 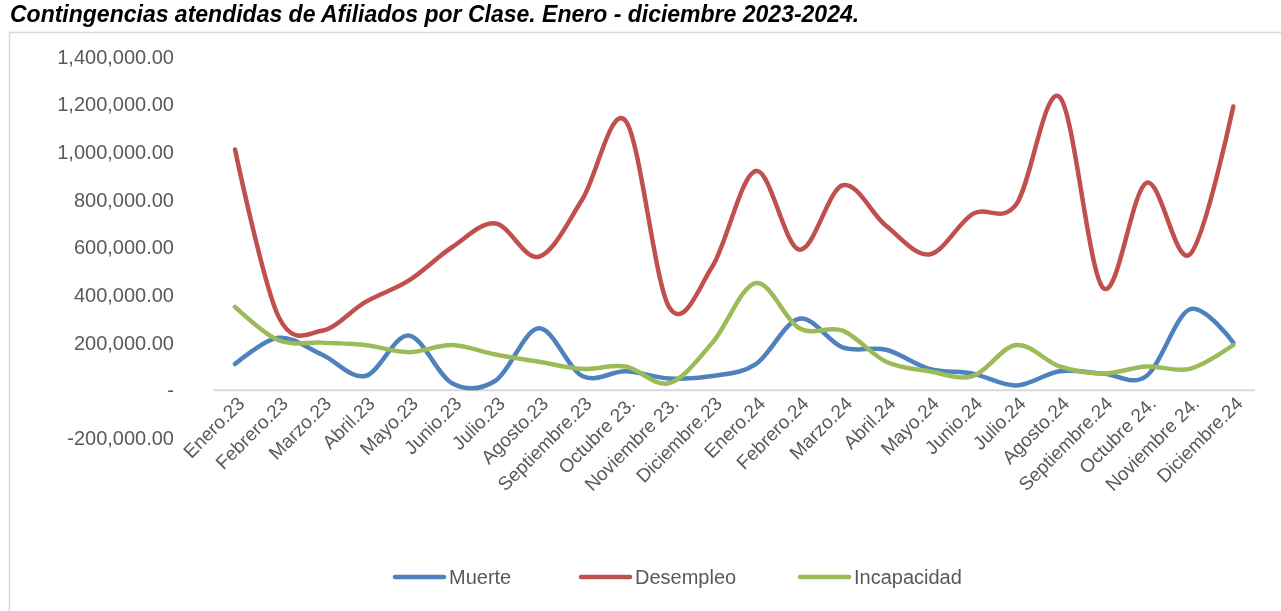 I want to click on legend-label: Desempleo, so click(x=686, y=577).